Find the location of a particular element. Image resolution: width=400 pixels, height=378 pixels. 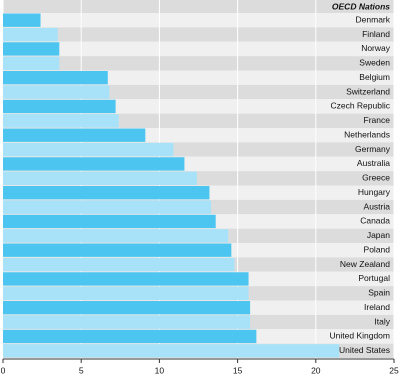

category-label: Italy is located at coordinates (382, 321).